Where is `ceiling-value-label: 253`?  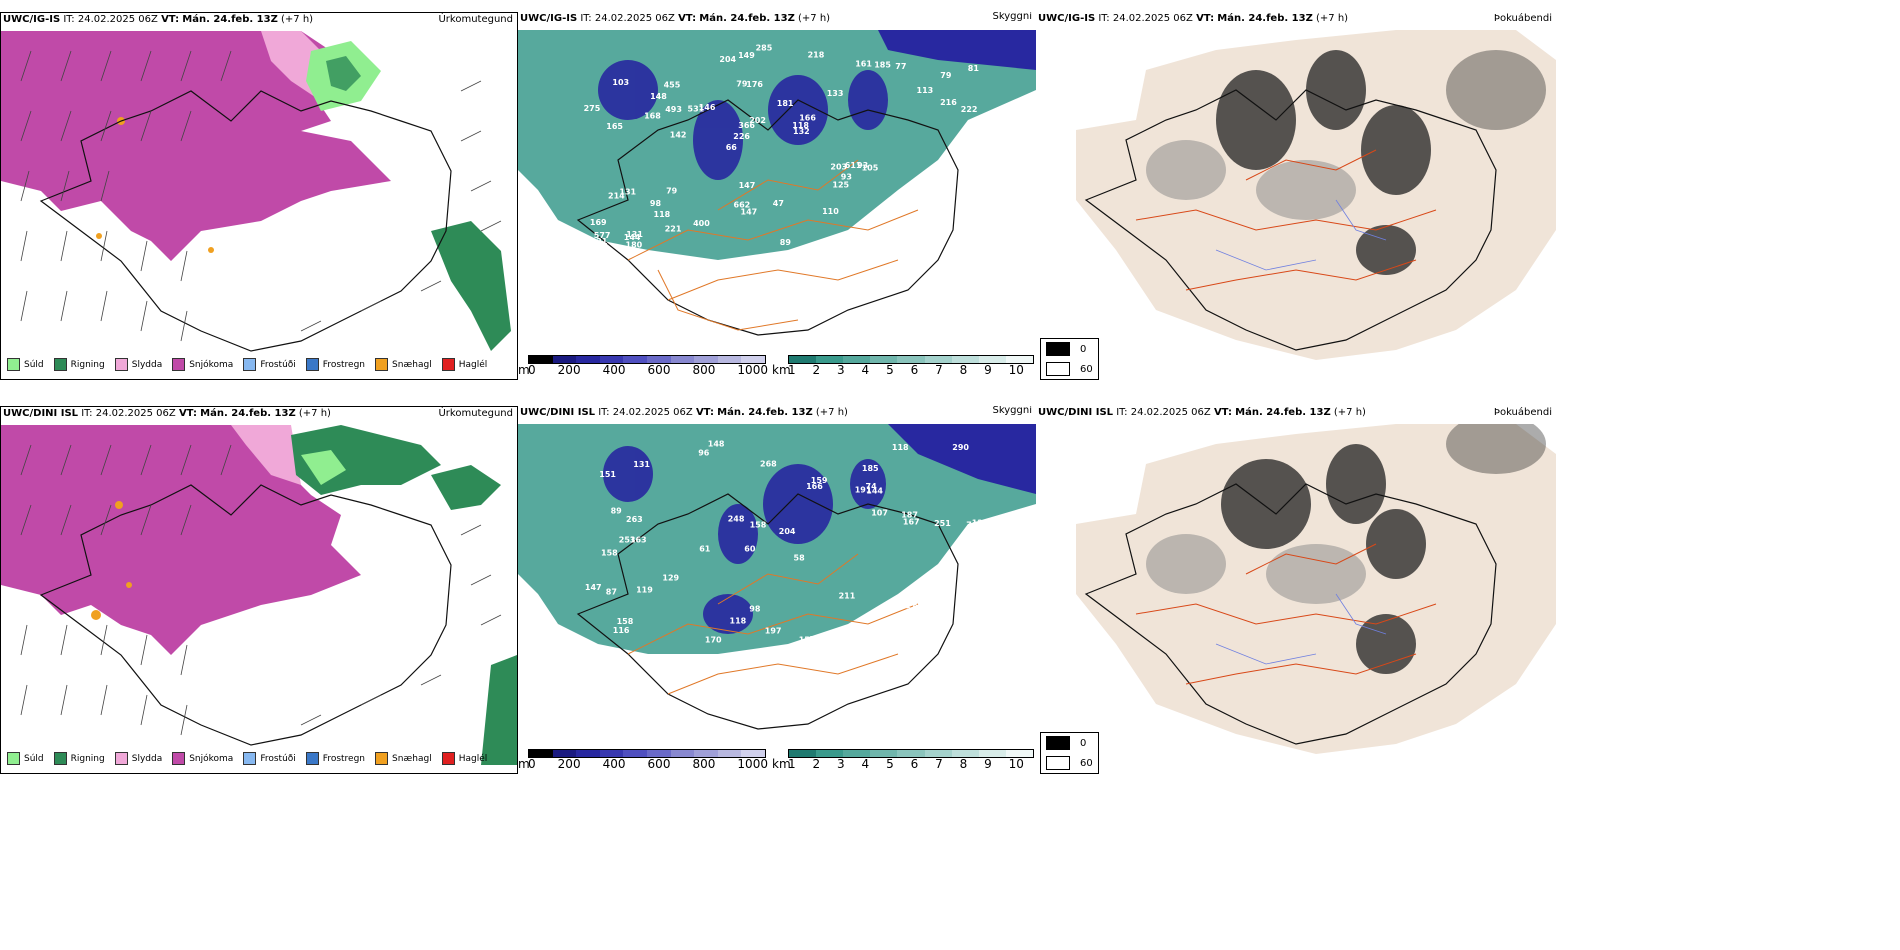
ceiling-value-label: 253 is located at coordinates (627, 540).